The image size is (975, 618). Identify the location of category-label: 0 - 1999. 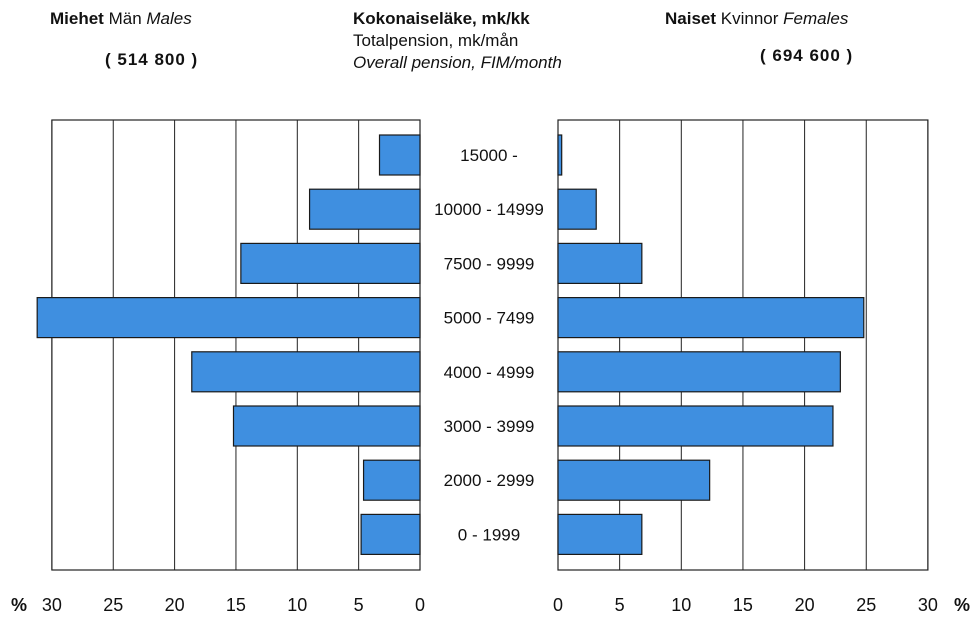
(489, 534).